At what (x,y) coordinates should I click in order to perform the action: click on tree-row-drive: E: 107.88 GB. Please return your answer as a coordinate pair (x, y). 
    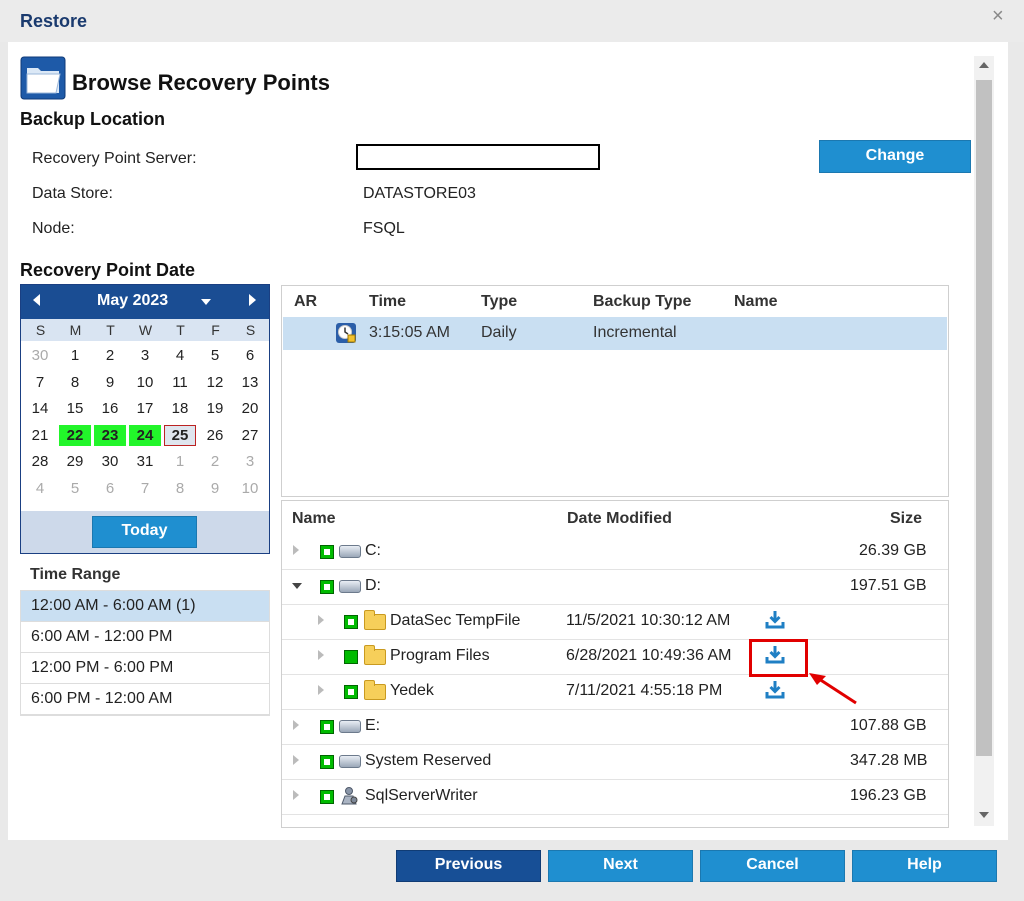
    Looking at the image, I should click on (615, 727).